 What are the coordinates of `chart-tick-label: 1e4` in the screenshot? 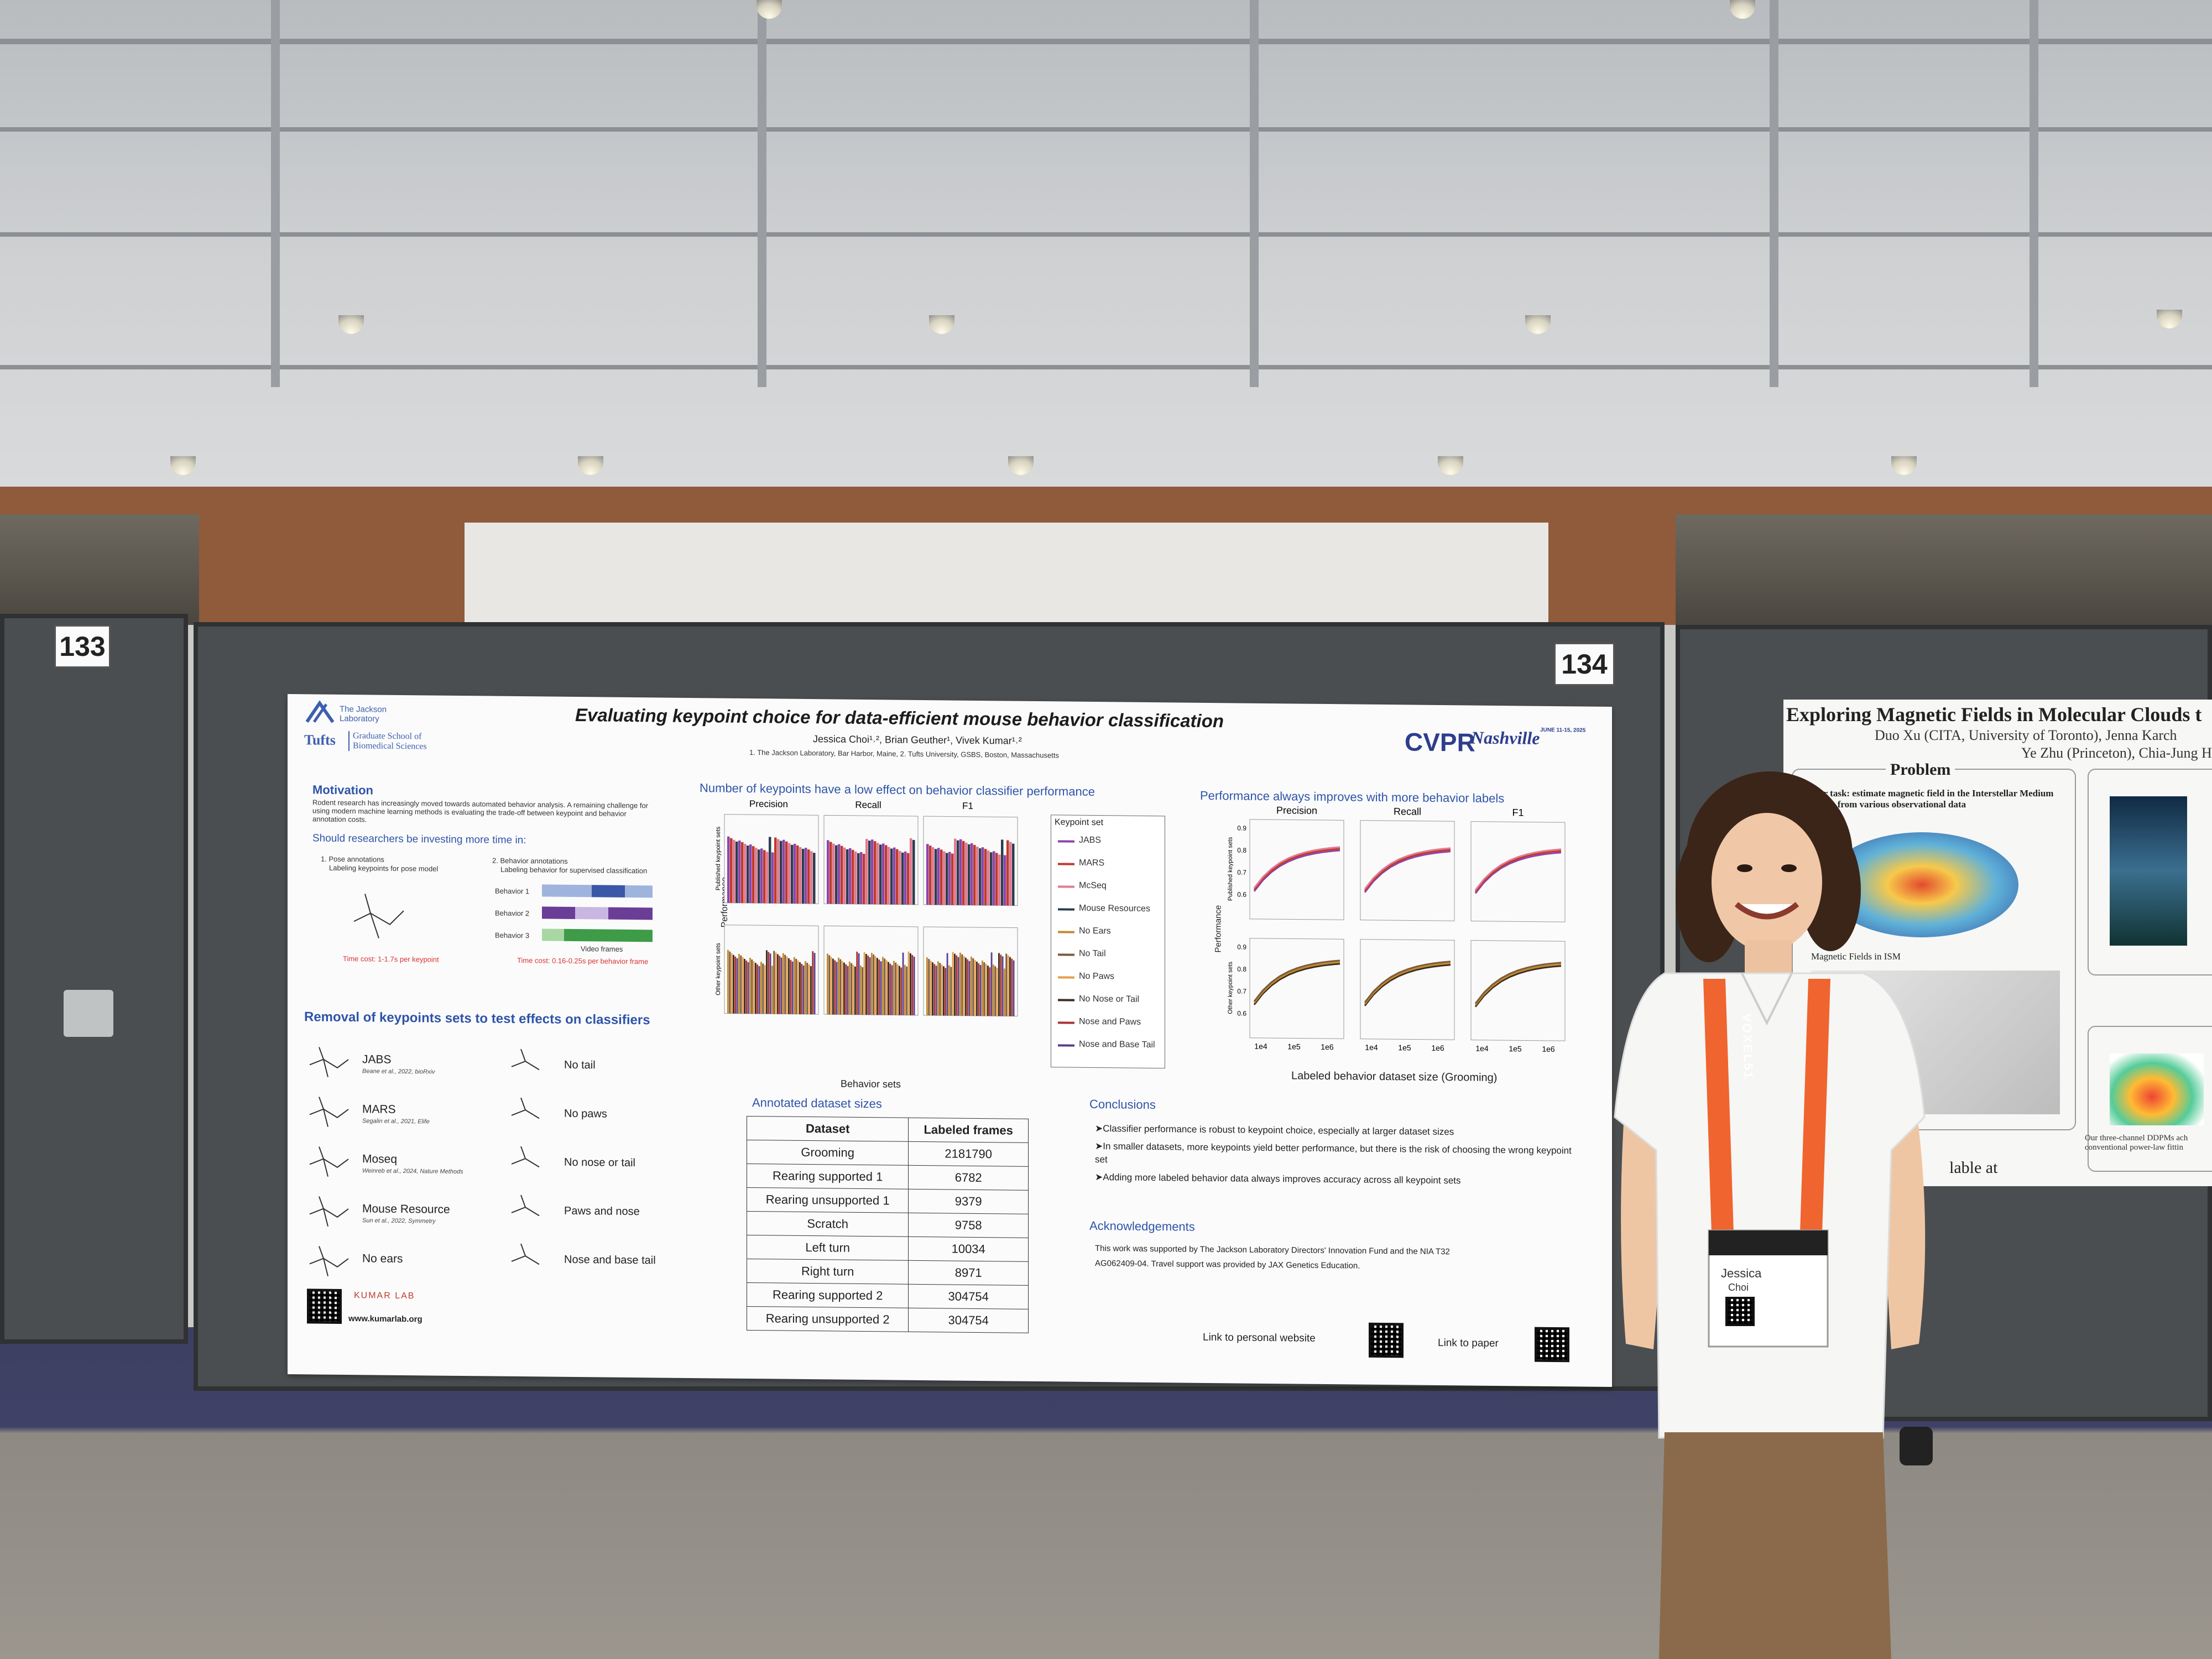 It's located at (1482, 1048).